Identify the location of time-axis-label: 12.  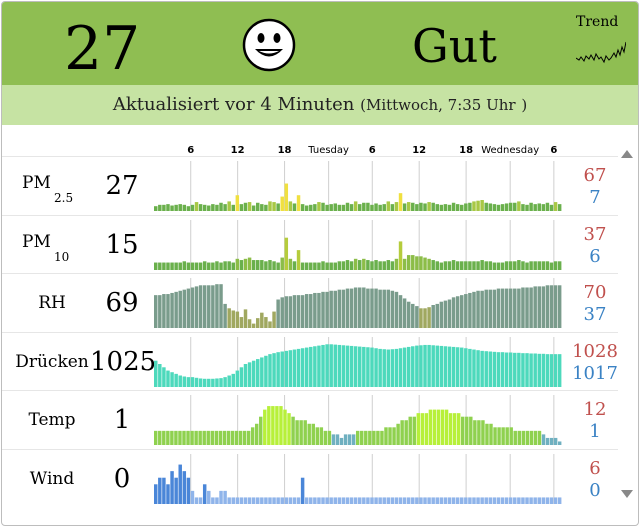
(237, 150).